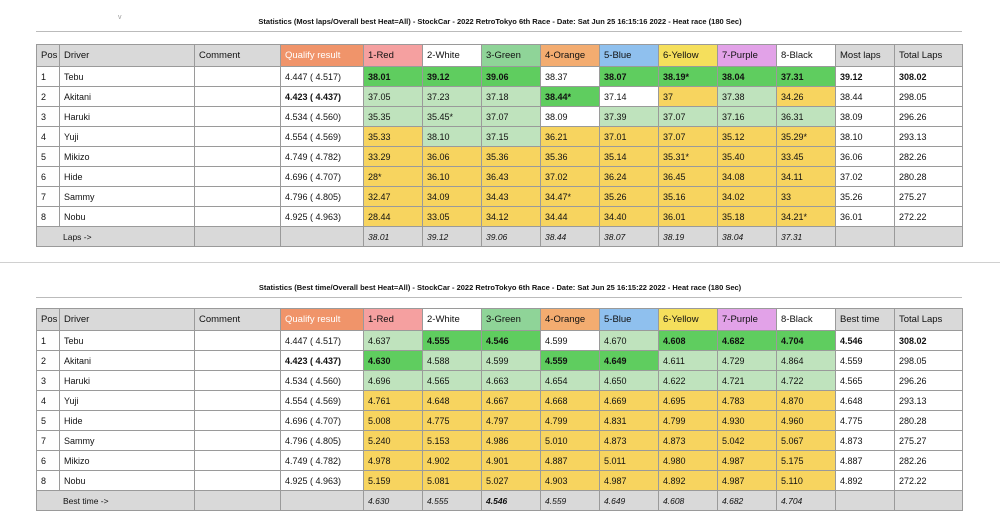 This screenshot has height=526, width=1000. Describe the element at coordinates (570, 76) in the screenshot. I see `table-cell: 38.37` at that location.